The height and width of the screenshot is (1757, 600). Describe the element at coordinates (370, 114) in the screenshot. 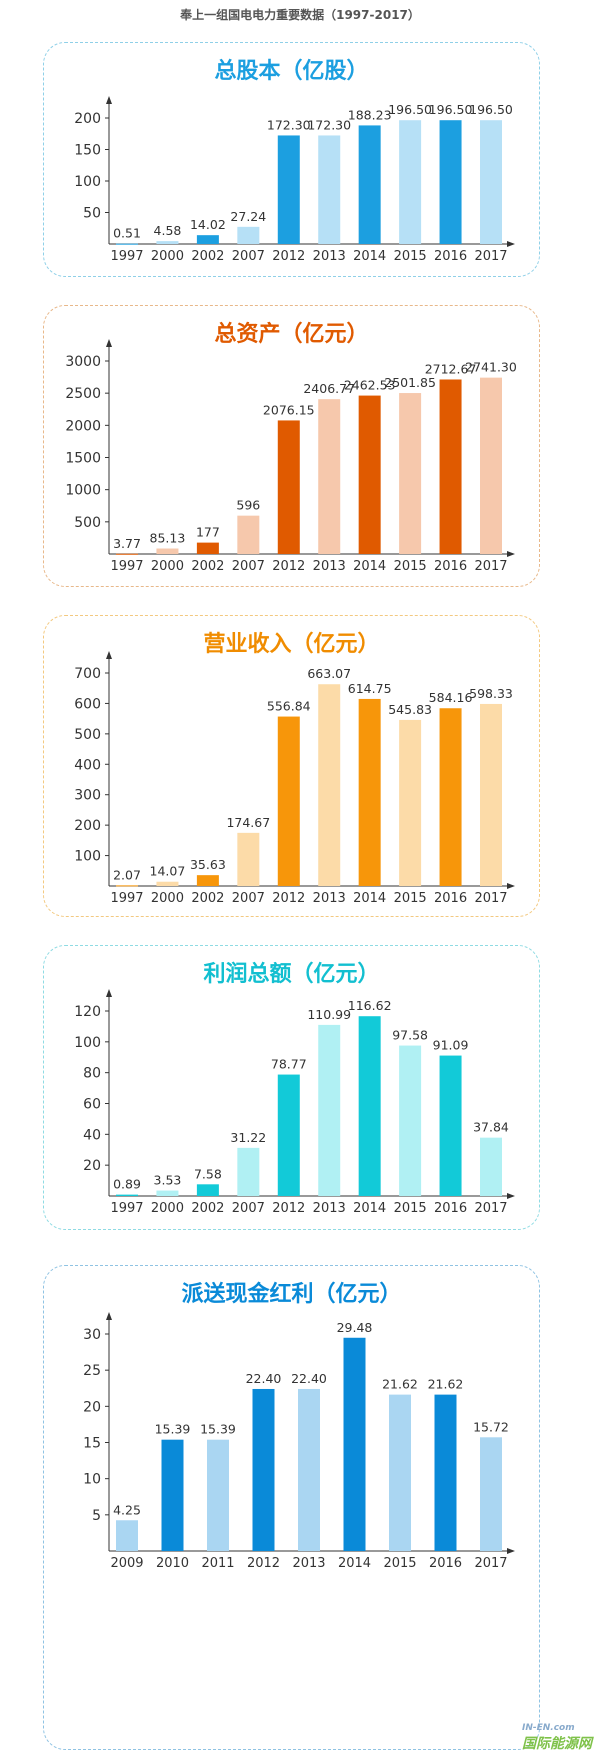

I see `data-label: 188.23` at that location.